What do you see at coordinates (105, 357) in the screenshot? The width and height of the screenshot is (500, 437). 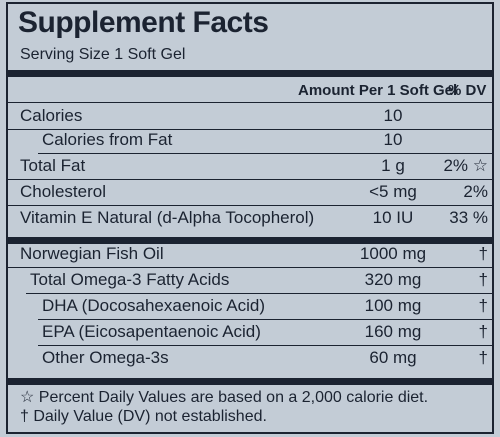 I see `row-label: Other Omega-3s` at bounding box center [105, 357].